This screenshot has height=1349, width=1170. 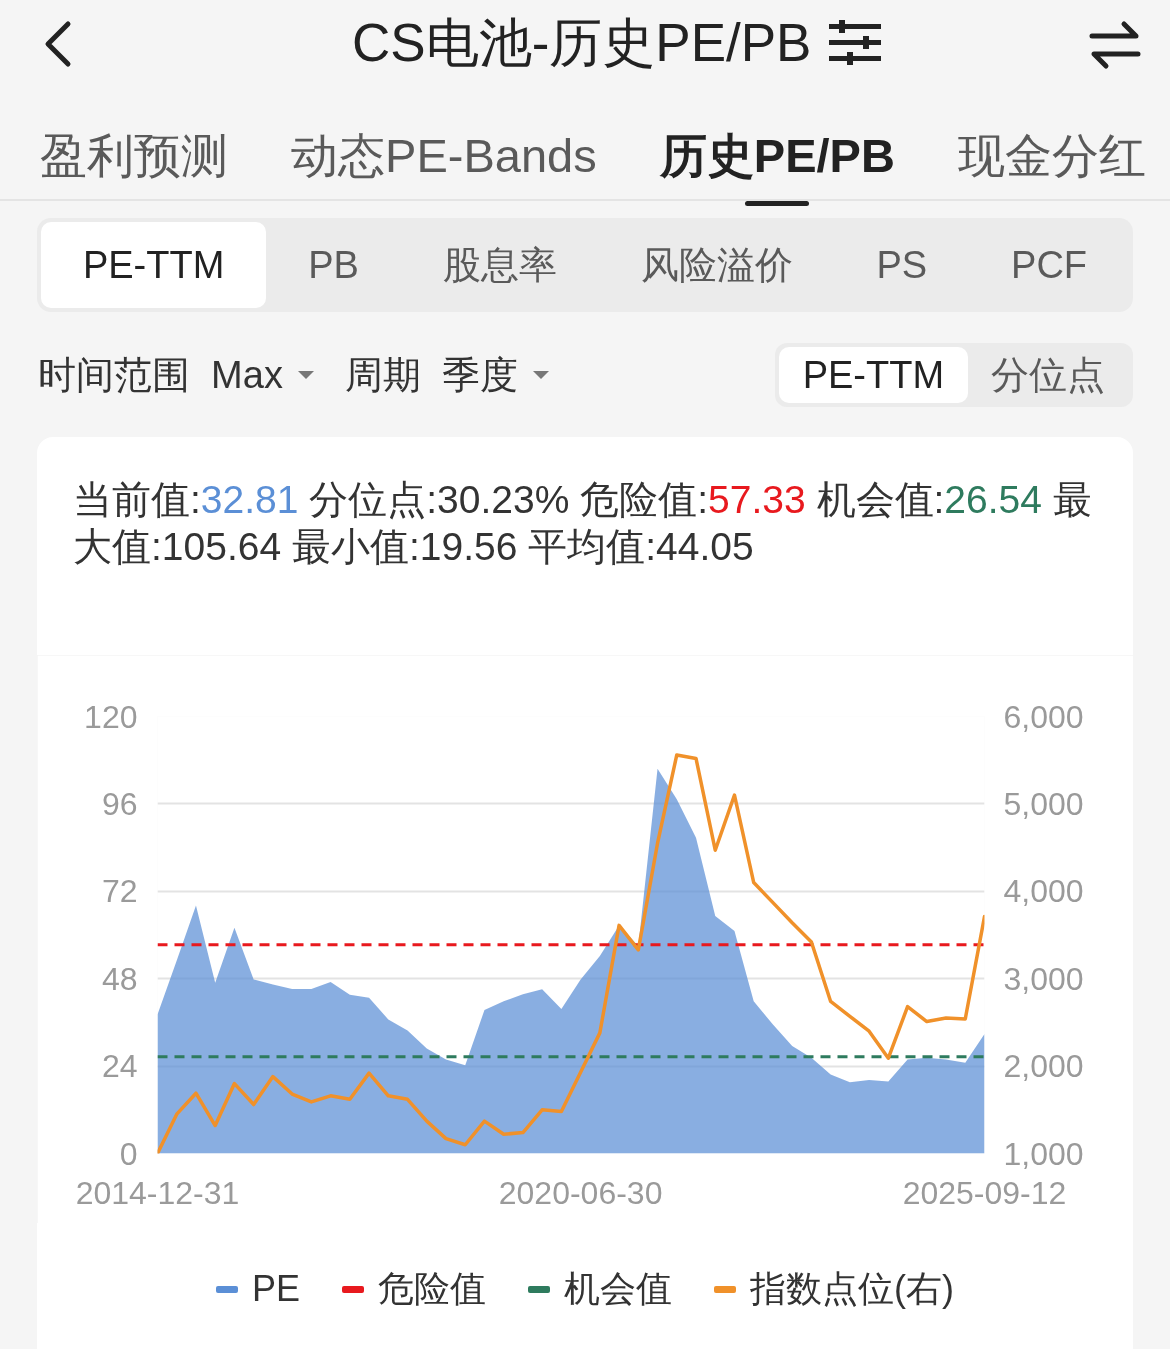 What do you see at coordinates (499, 265) in the screenshot?
I see `text: 股息率` at bounding box center [499, 265].